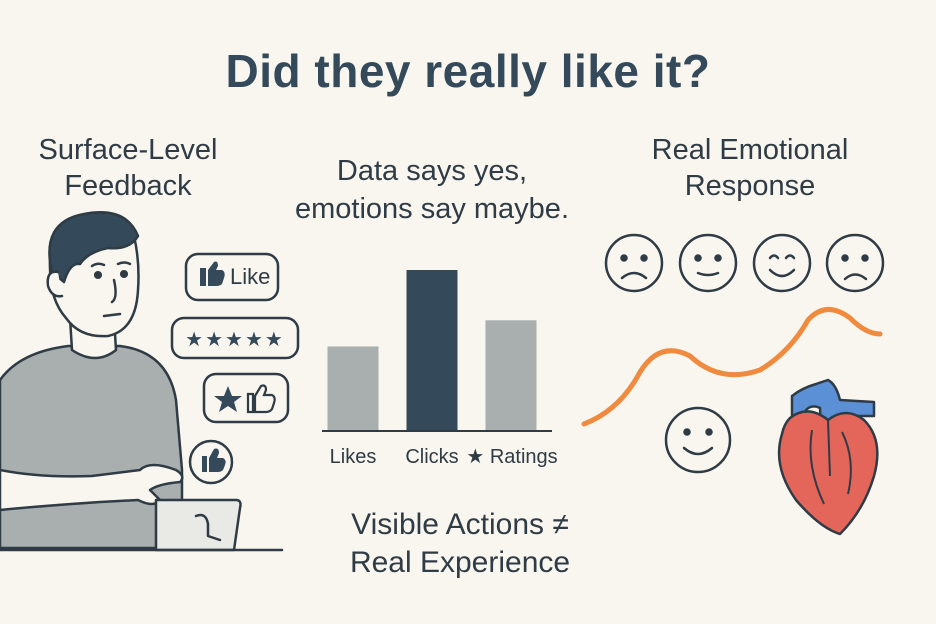 This screenshot has height=624, width=936. I want to click on neutral-face-icon, so click(708, 263).